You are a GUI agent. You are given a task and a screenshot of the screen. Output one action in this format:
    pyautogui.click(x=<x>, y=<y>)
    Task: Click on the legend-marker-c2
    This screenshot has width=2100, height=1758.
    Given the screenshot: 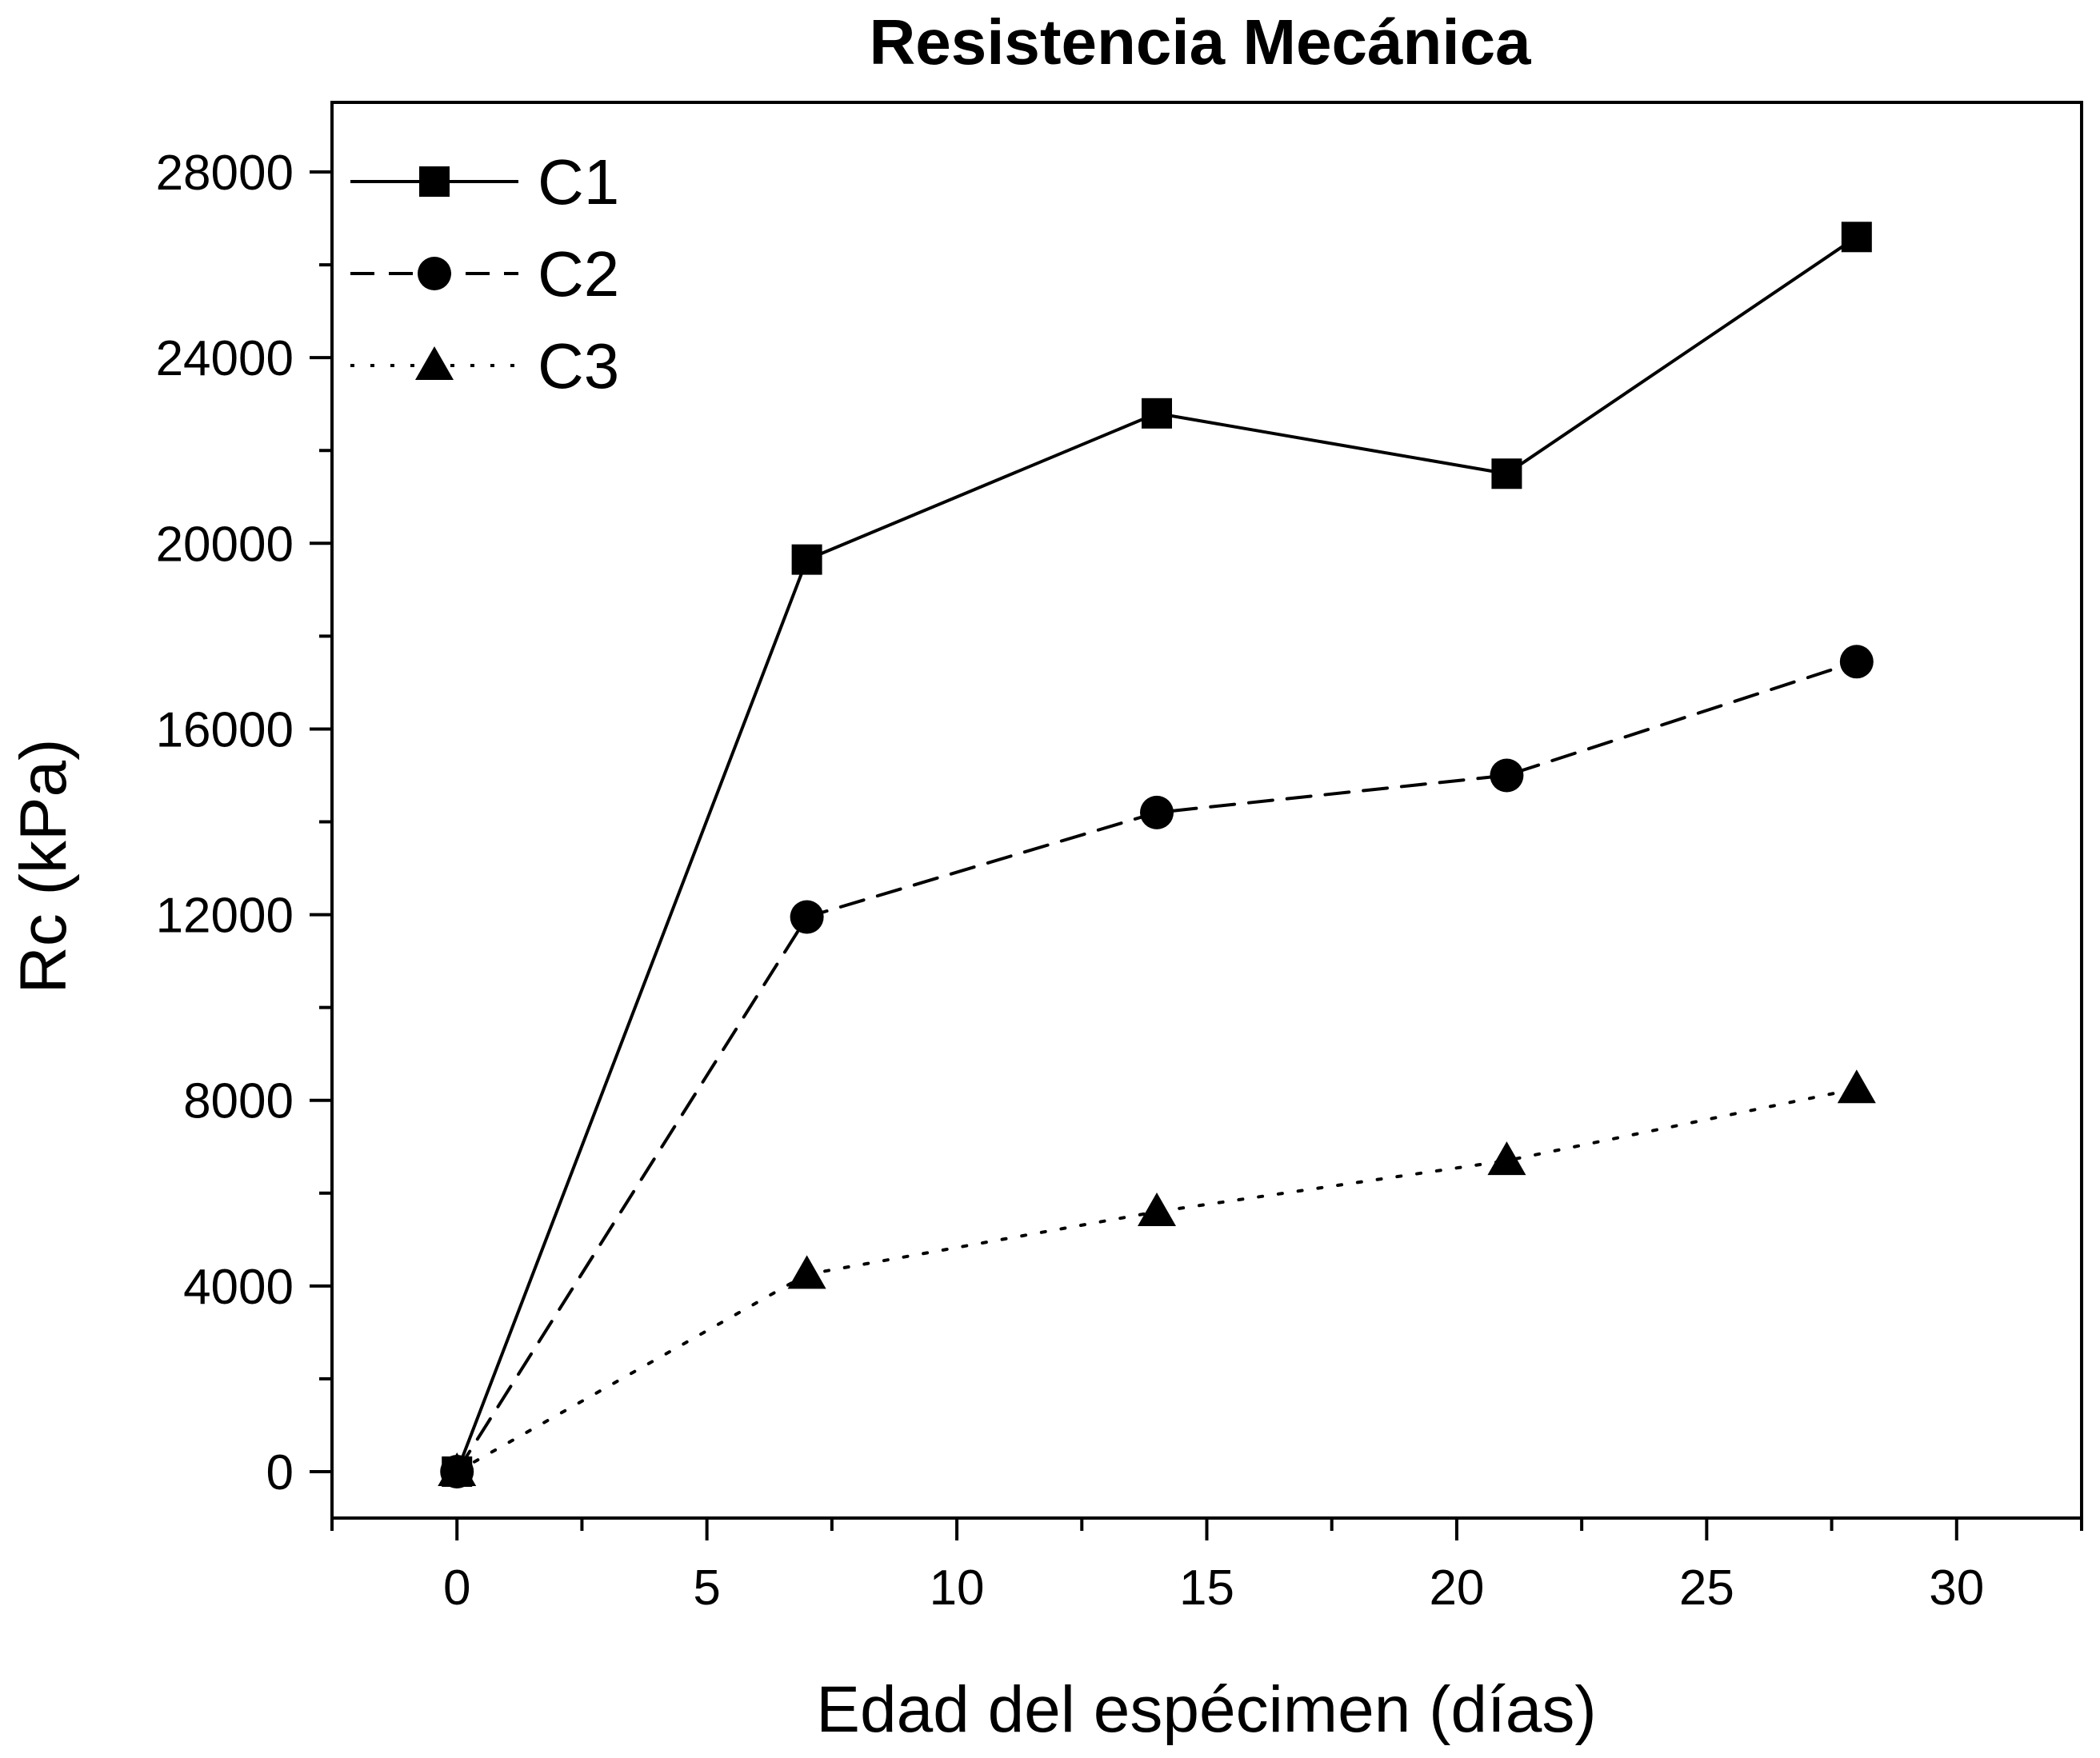 What is the action you would take?
    pyautogui.click(x=434, y=273)
    